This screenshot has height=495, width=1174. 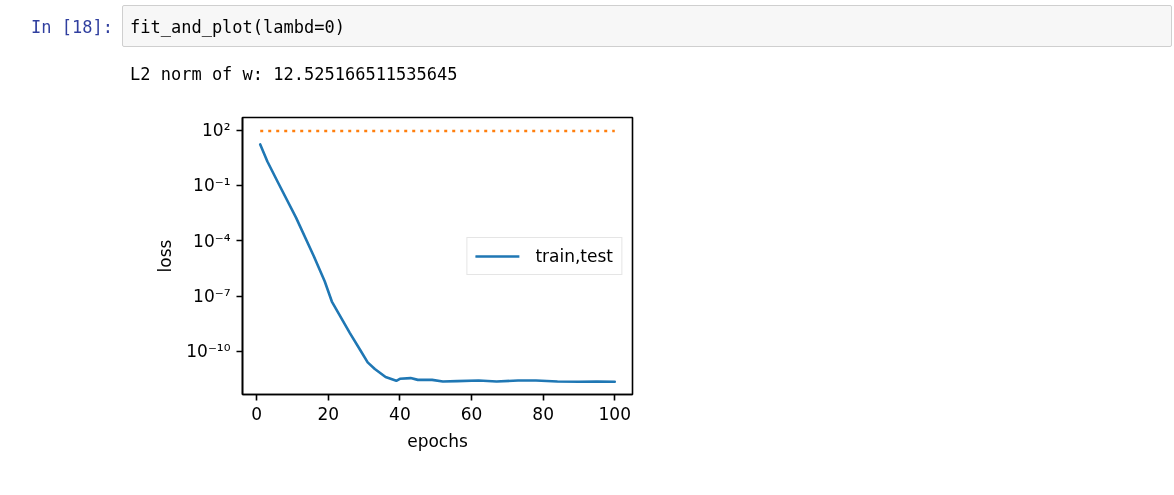 I want to click on y-tick-label: 10², so click(x=216, y=130).